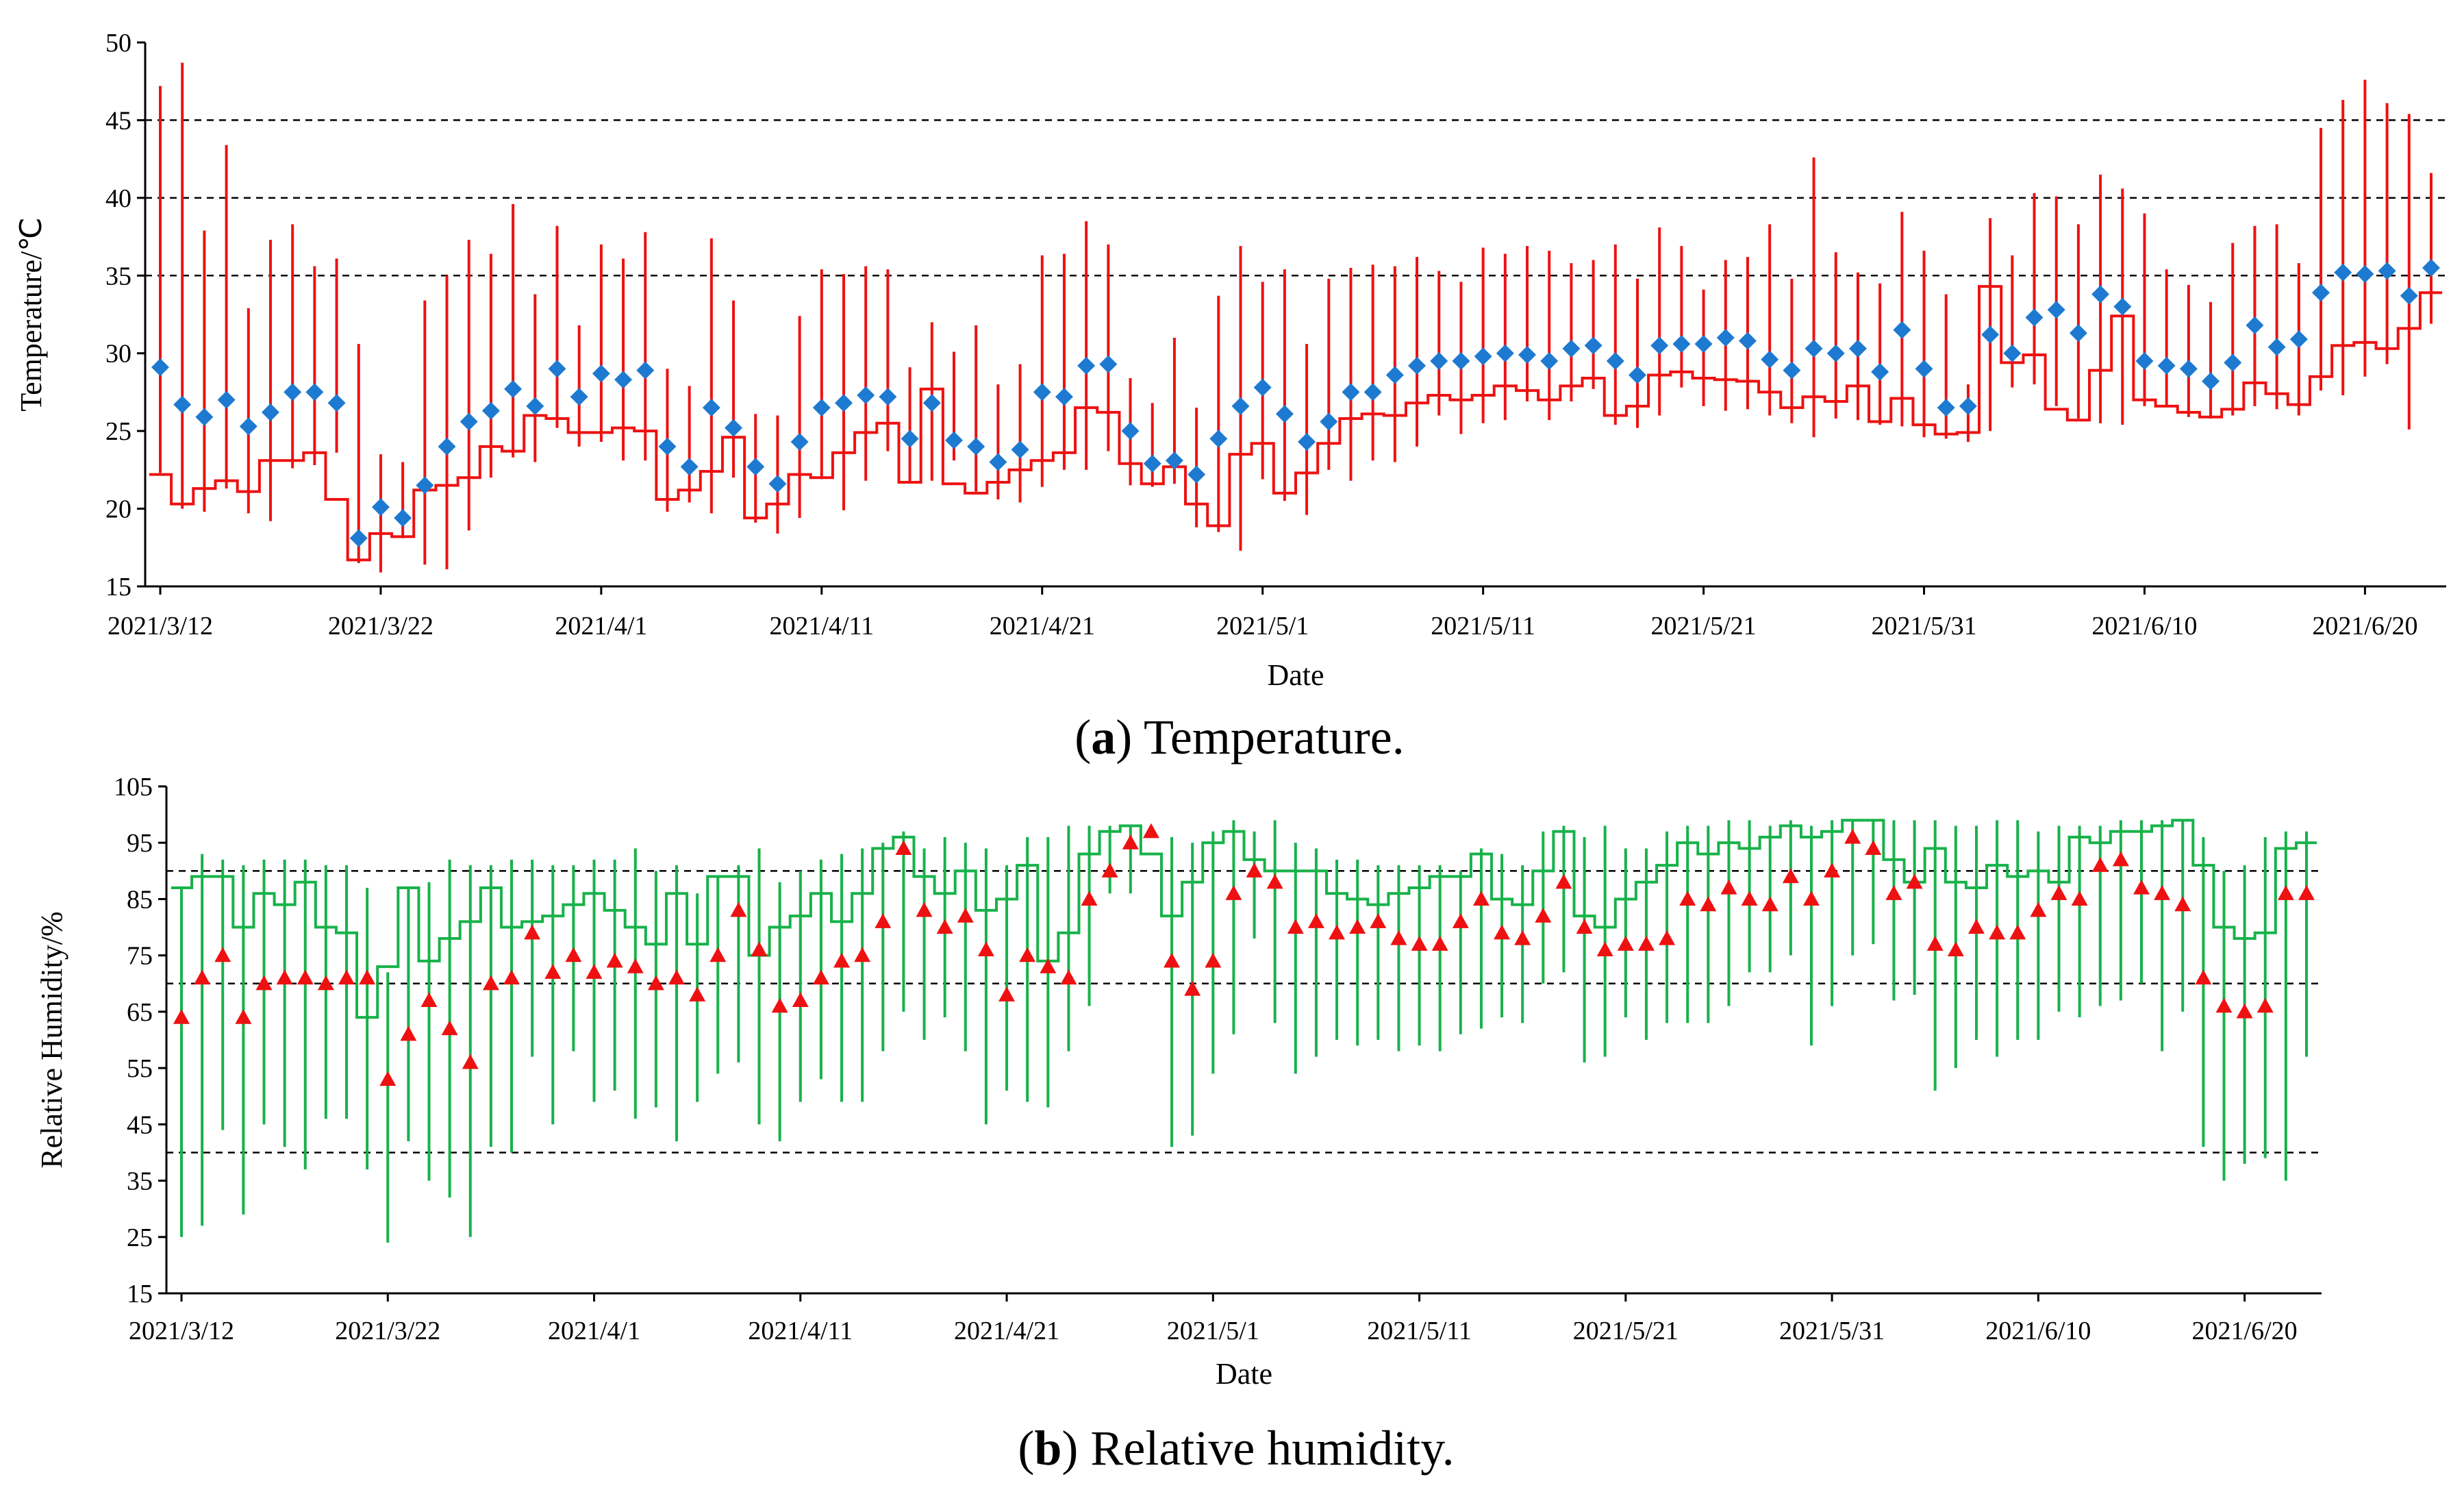 This screenshot has width=2464, height=1492. What do you see at coordinates (125, 315) in the screenshot?
I see `y-tick-labels: 15 20 25 30 35 40 45 50` at bounding box center [125, 315].